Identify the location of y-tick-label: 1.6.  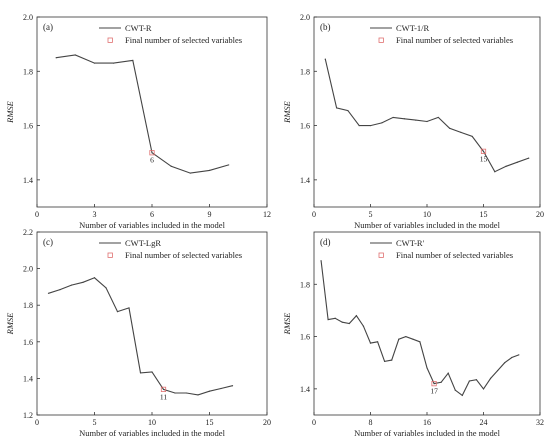
(305, 337).